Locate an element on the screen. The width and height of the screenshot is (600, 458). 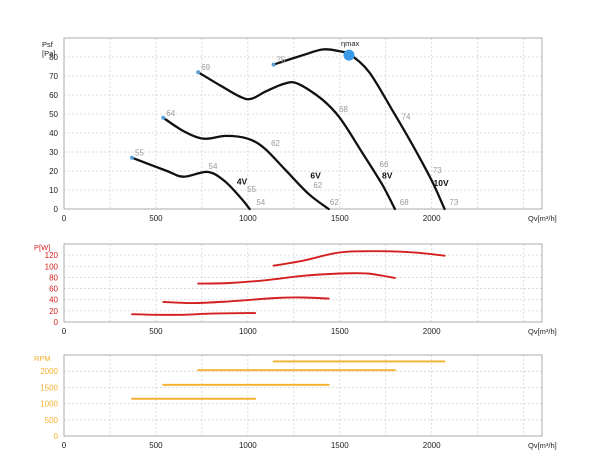
efficiency-point-label: 69 is located at coordinates (205, 67).